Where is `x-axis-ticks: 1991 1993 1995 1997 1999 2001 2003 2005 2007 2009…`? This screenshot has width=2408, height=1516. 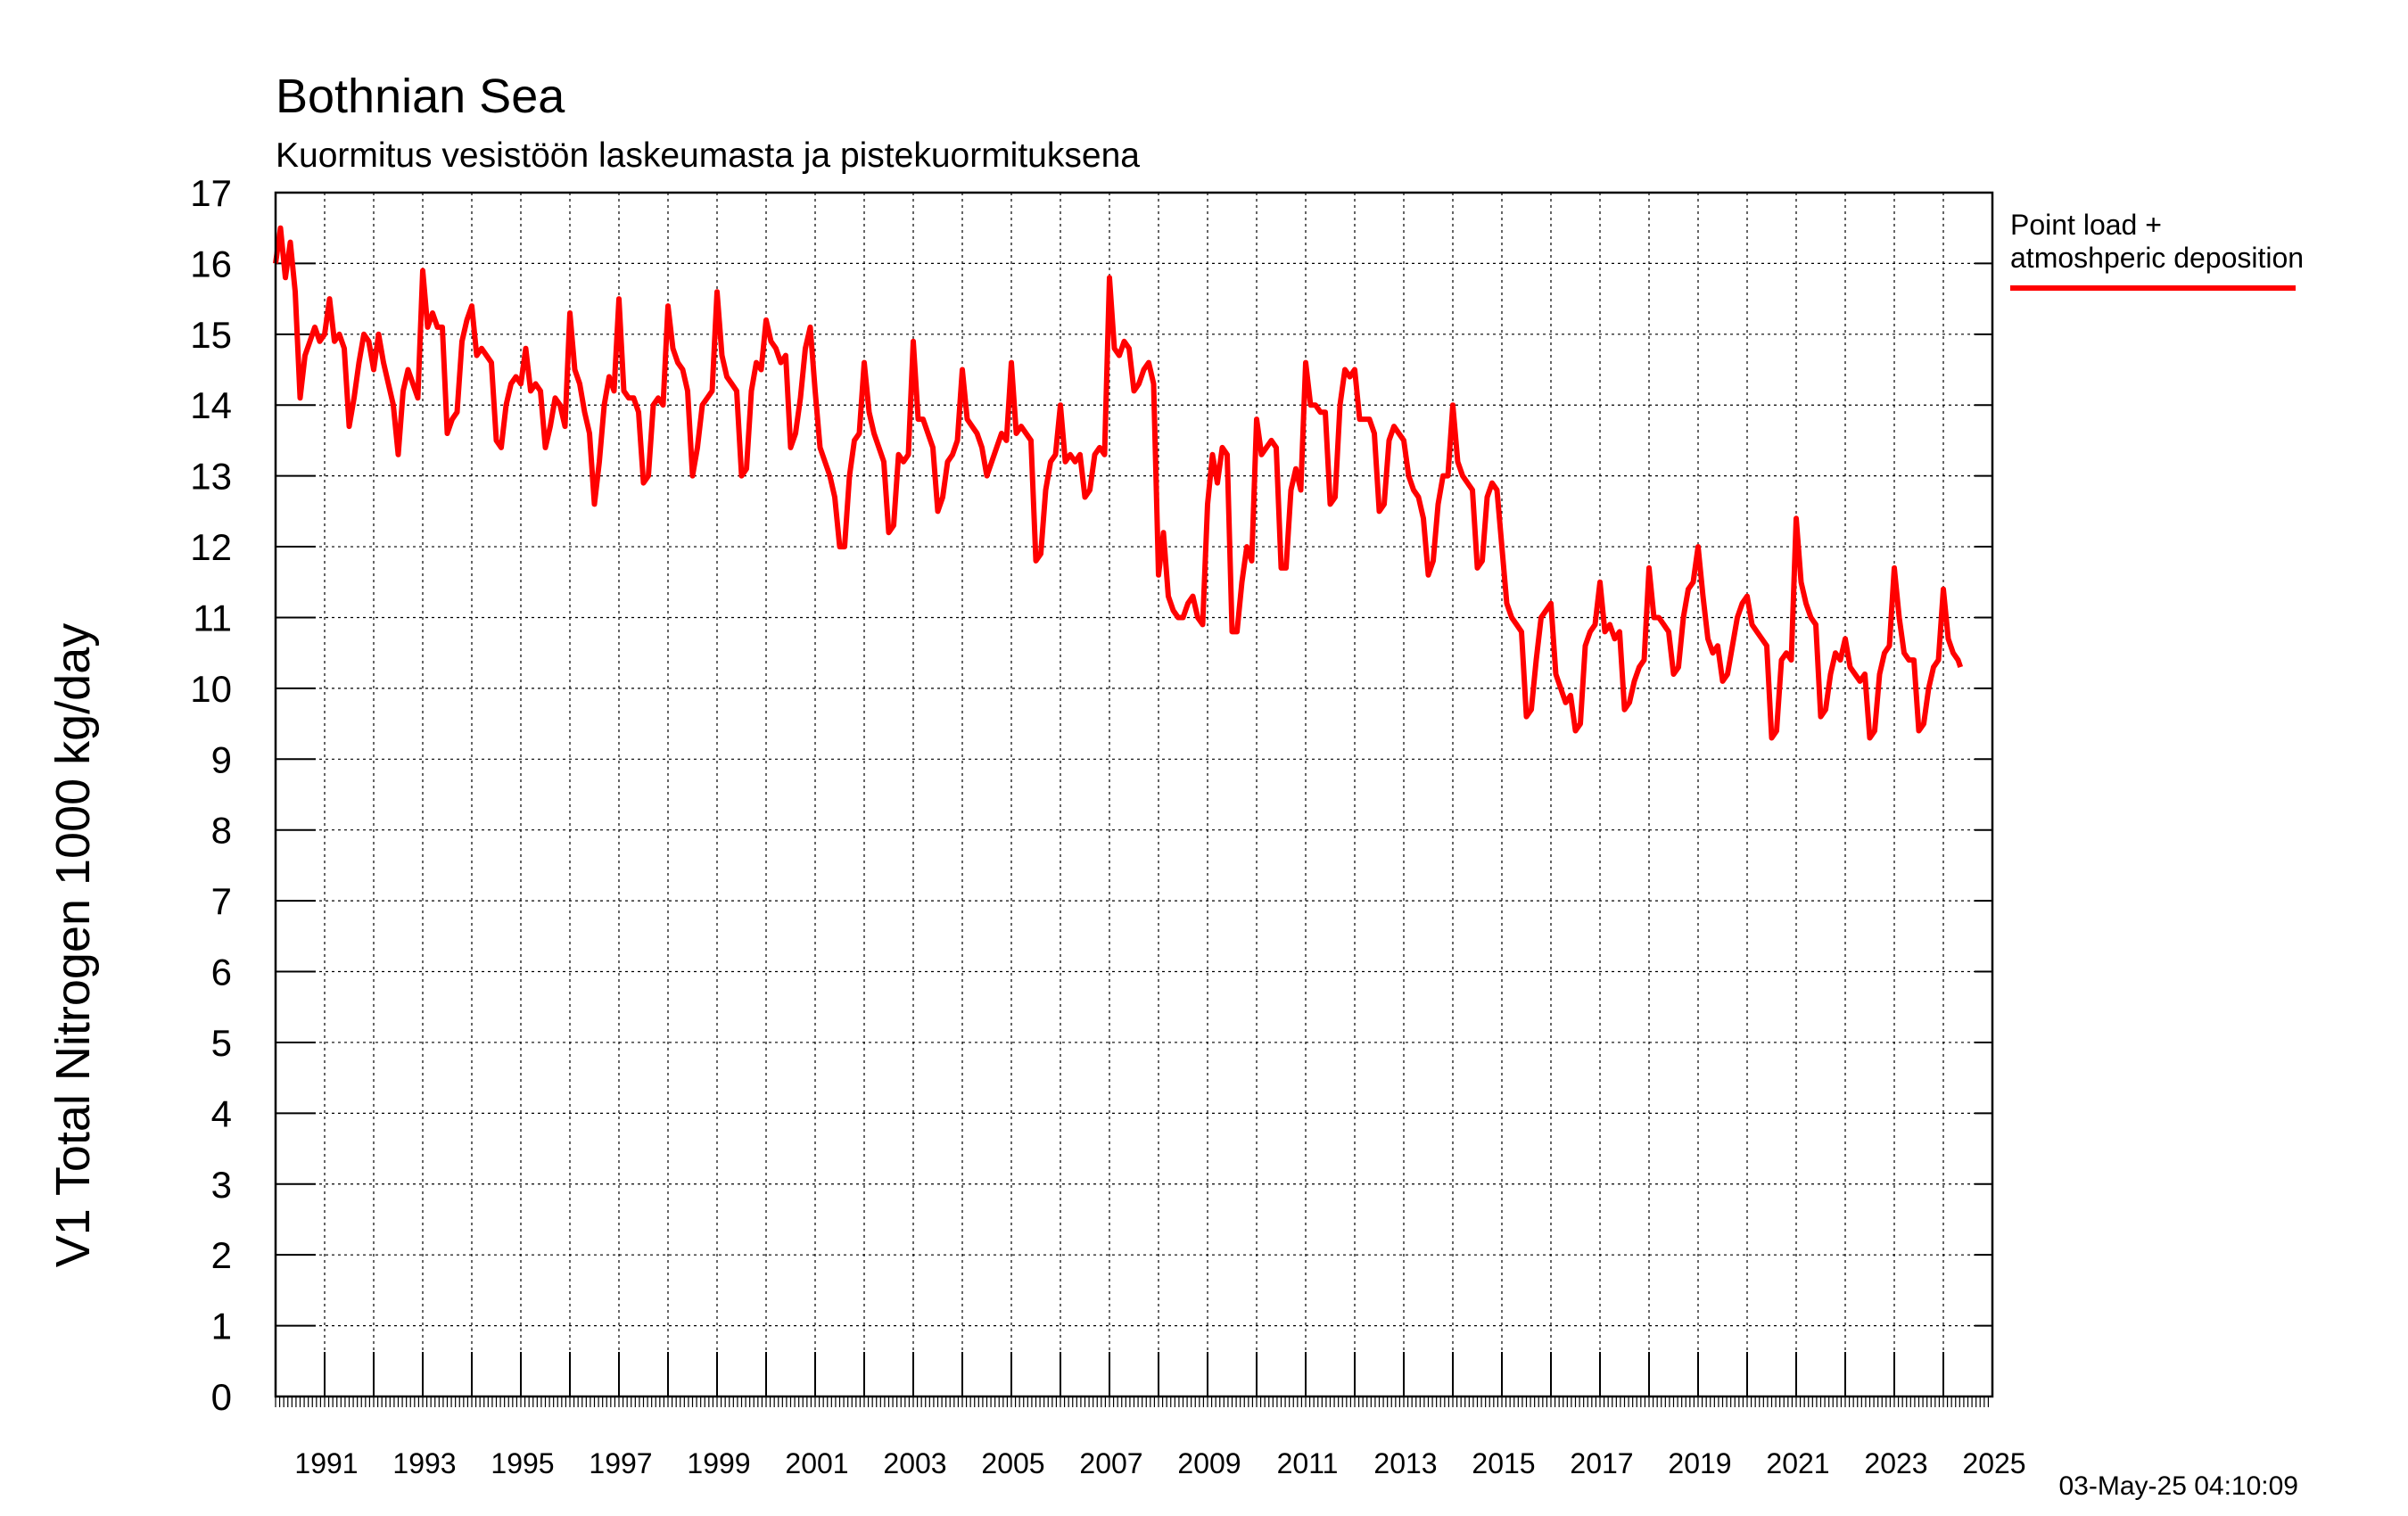 x-axis-ticks: 1991 1993 1995 1997 1999 2001 2003 2005 2007 2009… is located at coordinates (1150, 1415).